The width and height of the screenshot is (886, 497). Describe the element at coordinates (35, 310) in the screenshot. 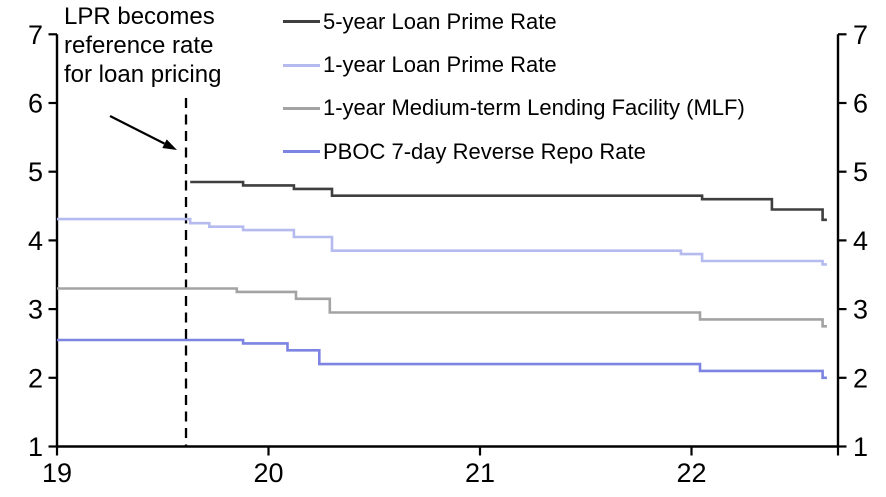

I see `y-axis-tick-label-left: 3` at that location.